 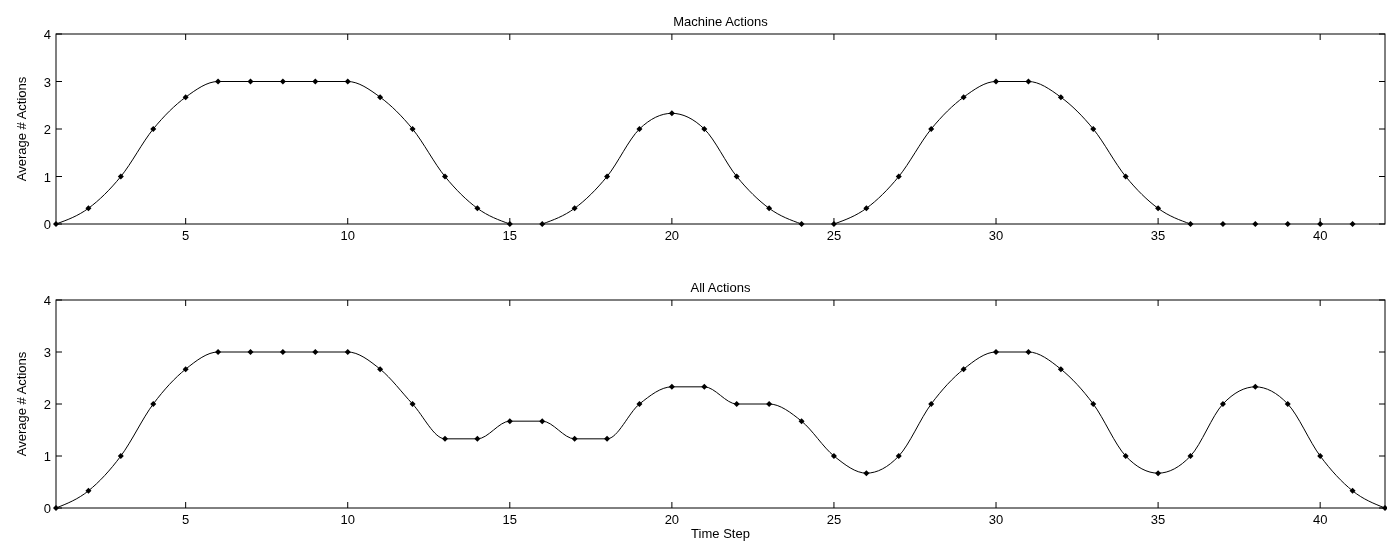 I want to click on x-tick-label: 25, so click(x=834, y=519).